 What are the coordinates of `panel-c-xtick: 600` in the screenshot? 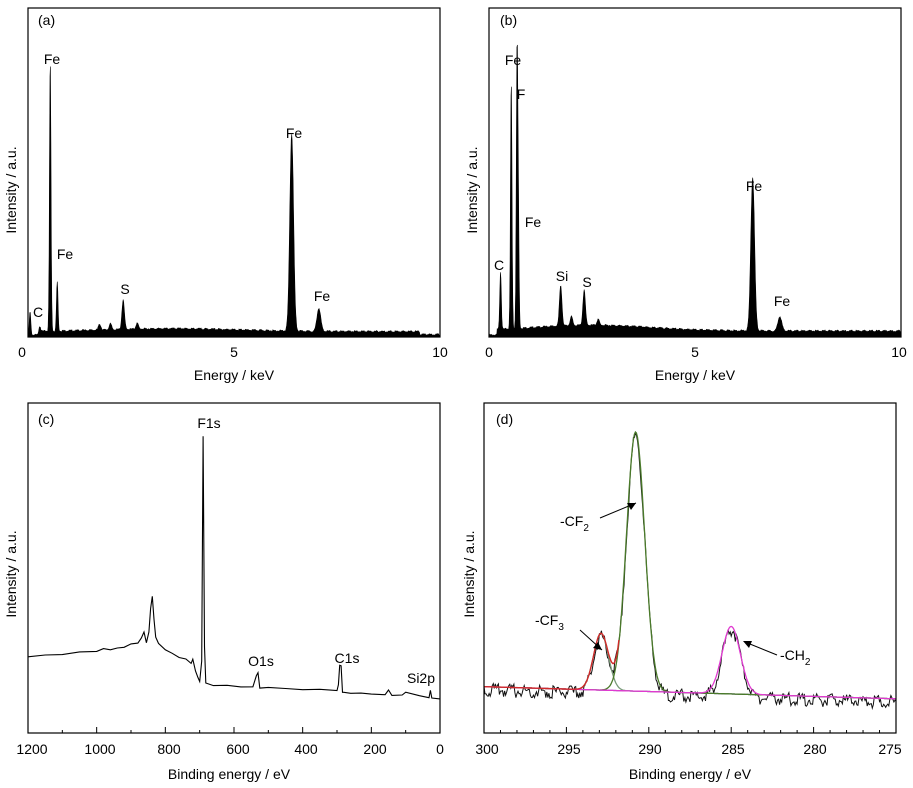 It's located at (238, 749).